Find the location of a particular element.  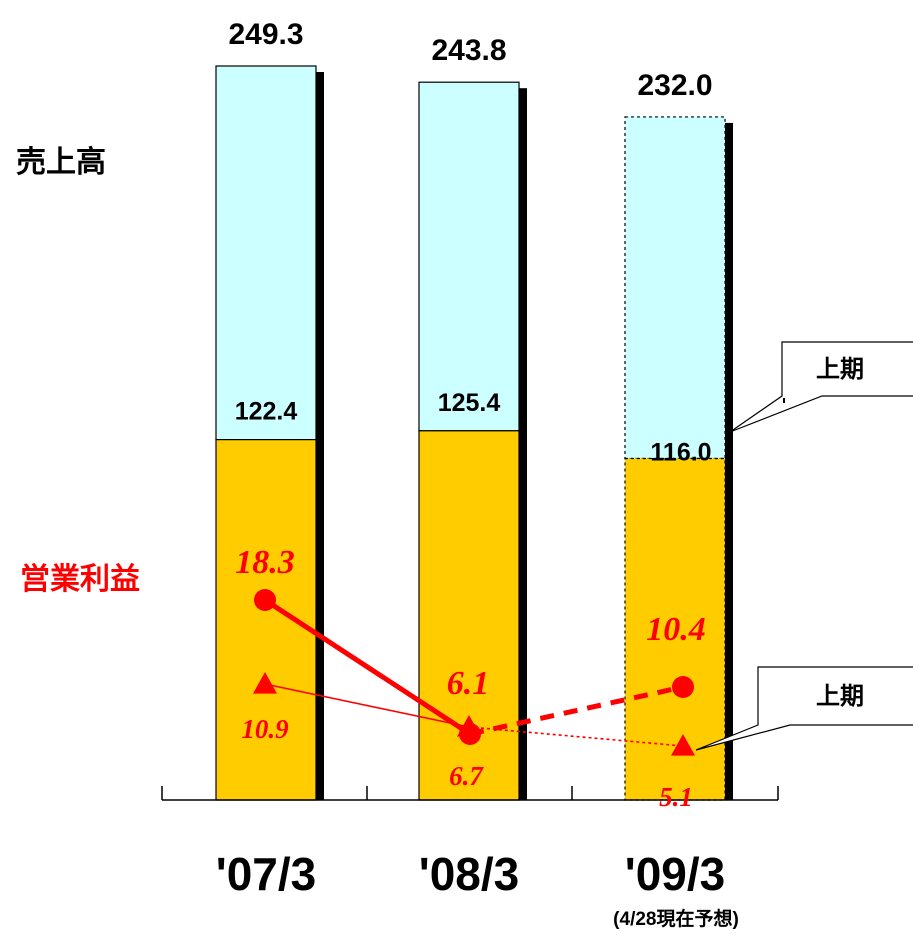

sales-label: 売上高 is located at coordinates (61, 162).